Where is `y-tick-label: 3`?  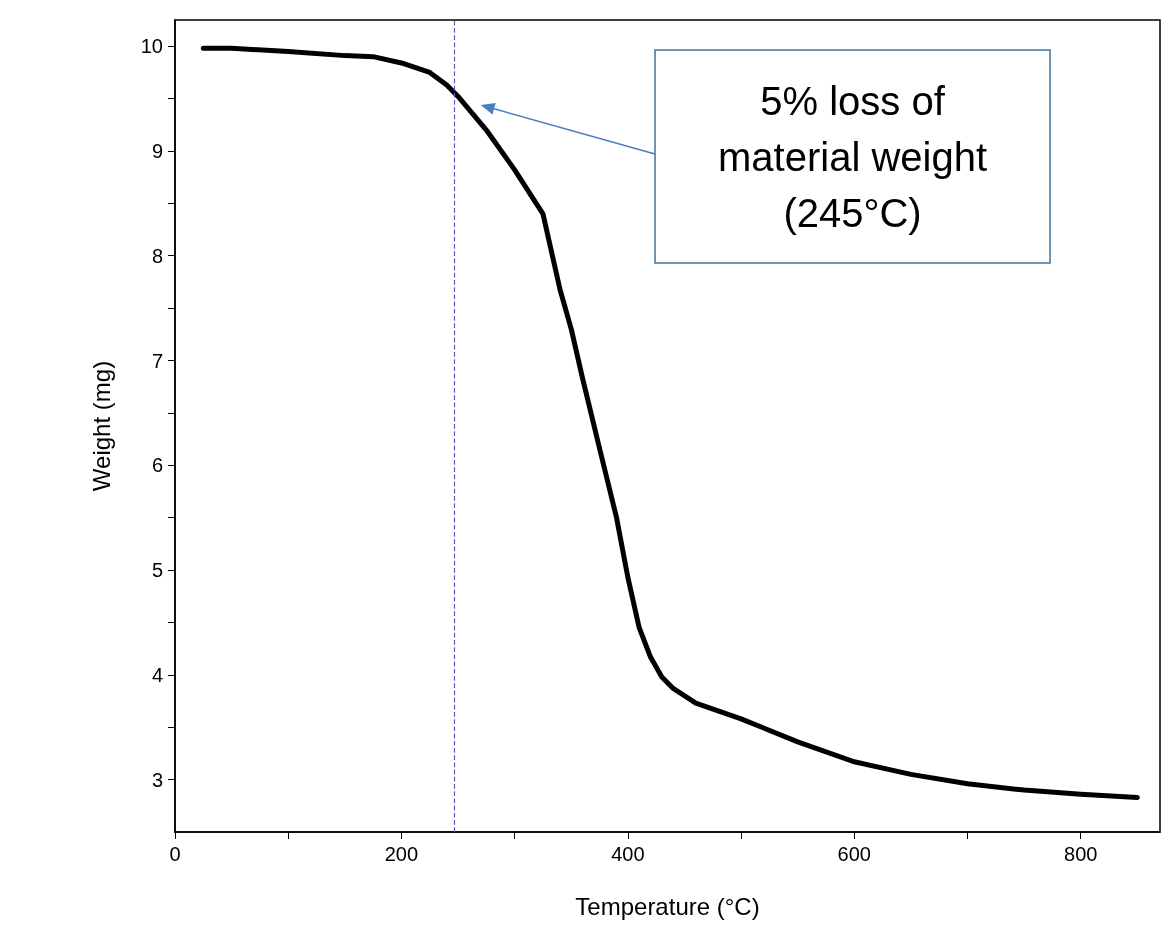
y-tick-label: 3 is located at coordinates (157, 779).